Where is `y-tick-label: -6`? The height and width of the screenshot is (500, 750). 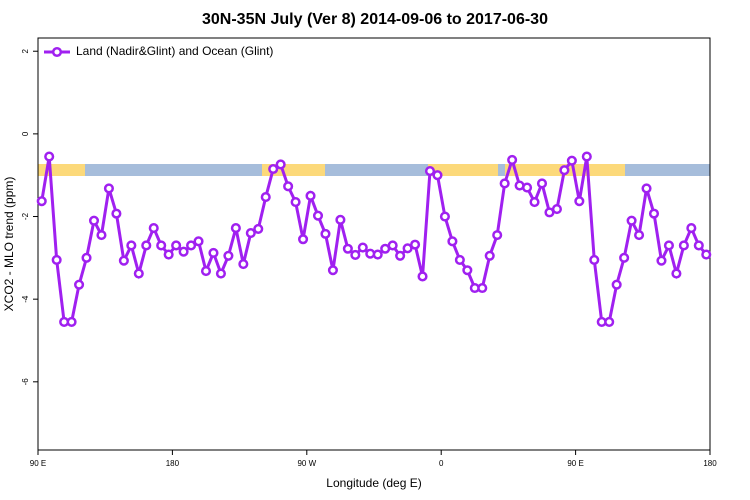 y-tick-label: -6 is located at coordinates (25, 382).